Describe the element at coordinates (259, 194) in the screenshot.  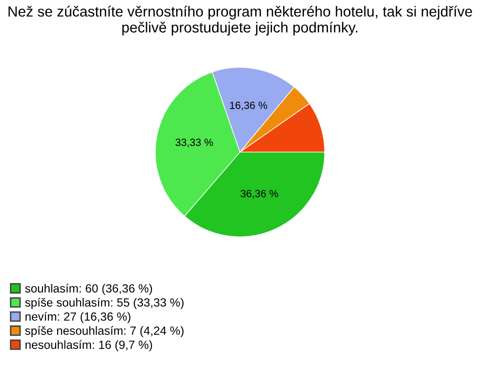
I see `data-label: 36,36 %` at that location.